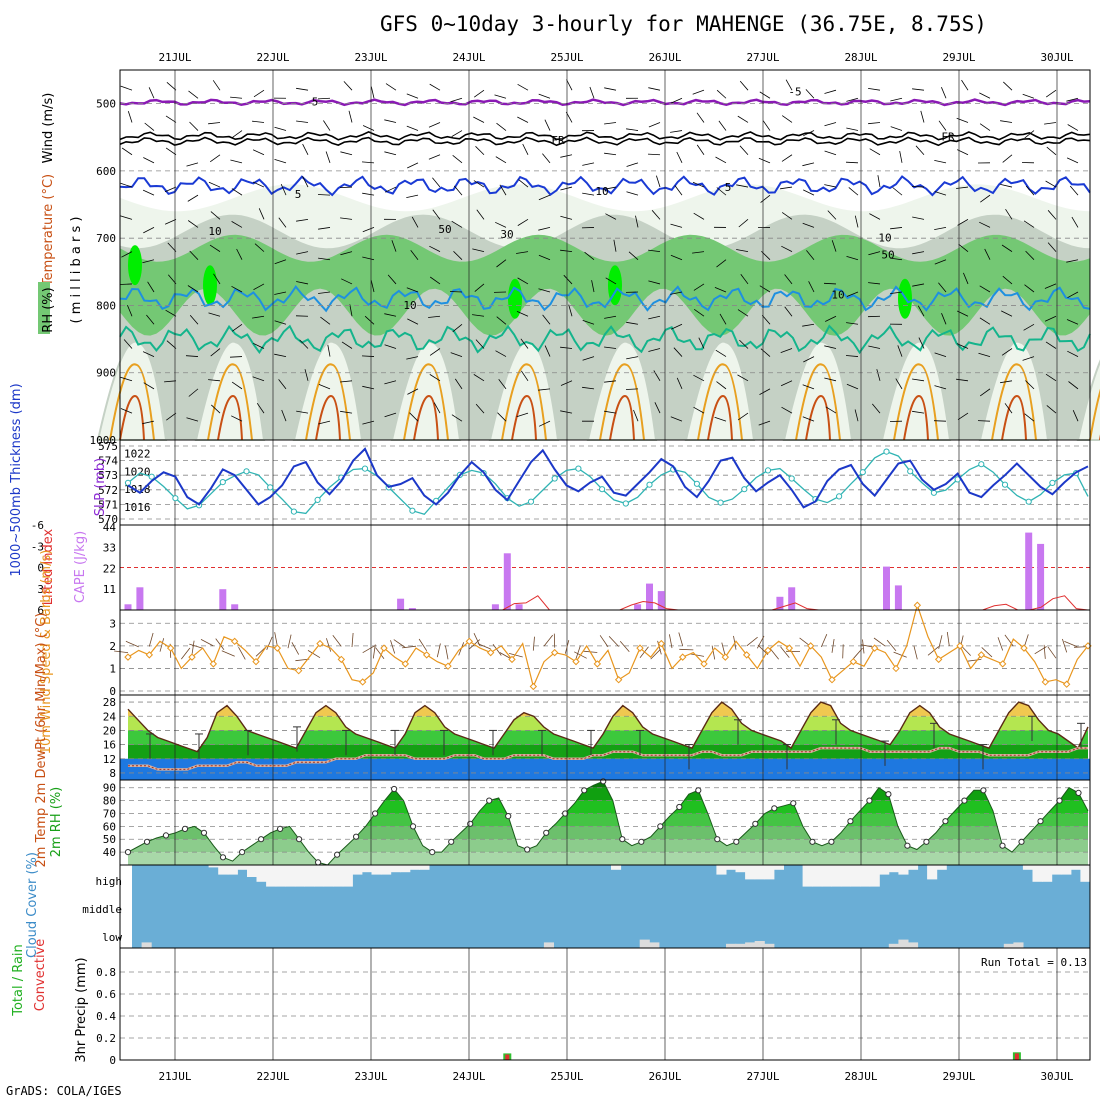 The height and width of the screenshot is (1100, 1100). What do you see at coordinates (948, 137) in the screenshot?
I see `contour-label: FR` at bounding box center [948, 137].